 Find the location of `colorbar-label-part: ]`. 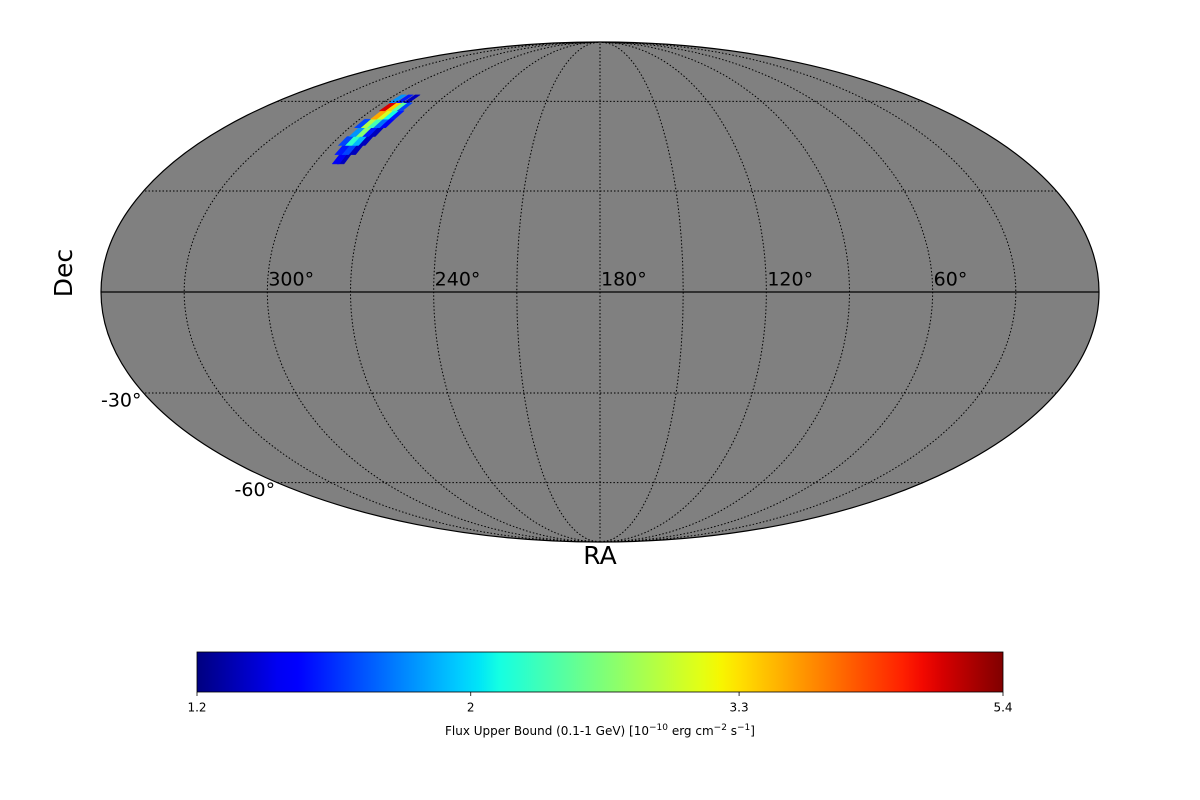

colorbar-label-part: ] is located at coordinates (752, 731).